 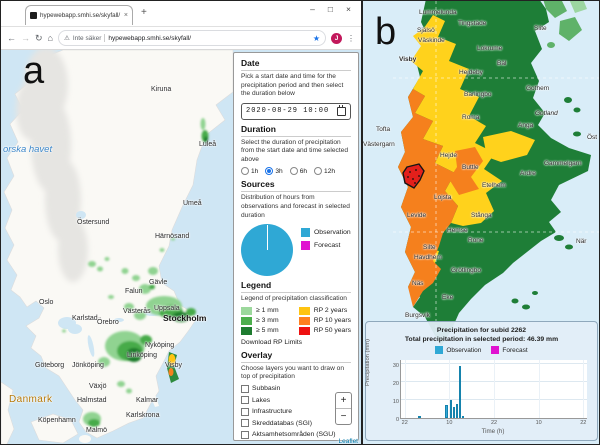 What do you see at coordinates (312, 9) in the screenshot?
I see `window-minimize-icon: –` at bounding box center [312, 9].